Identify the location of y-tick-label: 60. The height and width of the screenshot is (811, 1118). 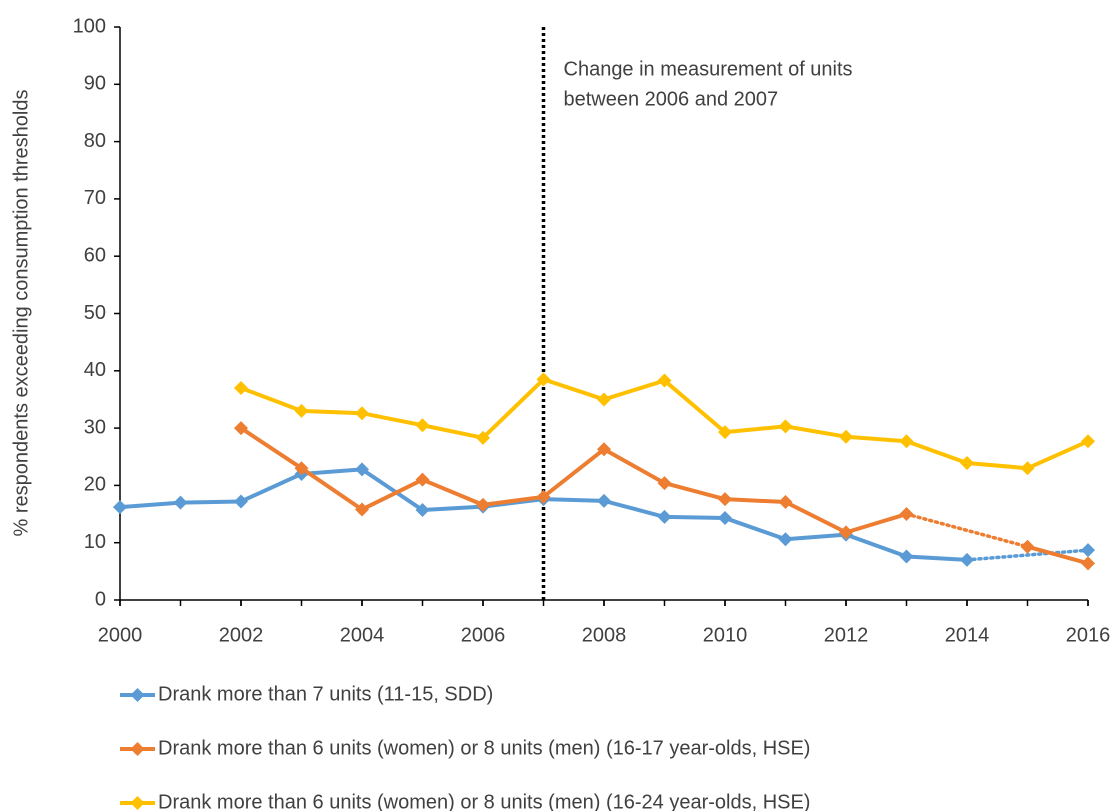
(95, 255).